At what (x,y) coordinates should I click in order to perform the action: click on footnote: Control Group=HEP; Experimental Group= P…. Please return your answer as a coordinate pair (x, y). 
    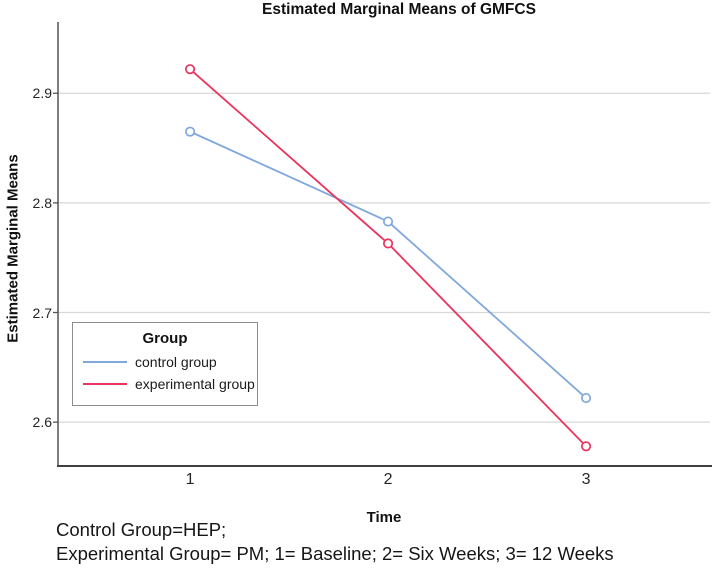
    Looking at the image, I should click on (335, 541).